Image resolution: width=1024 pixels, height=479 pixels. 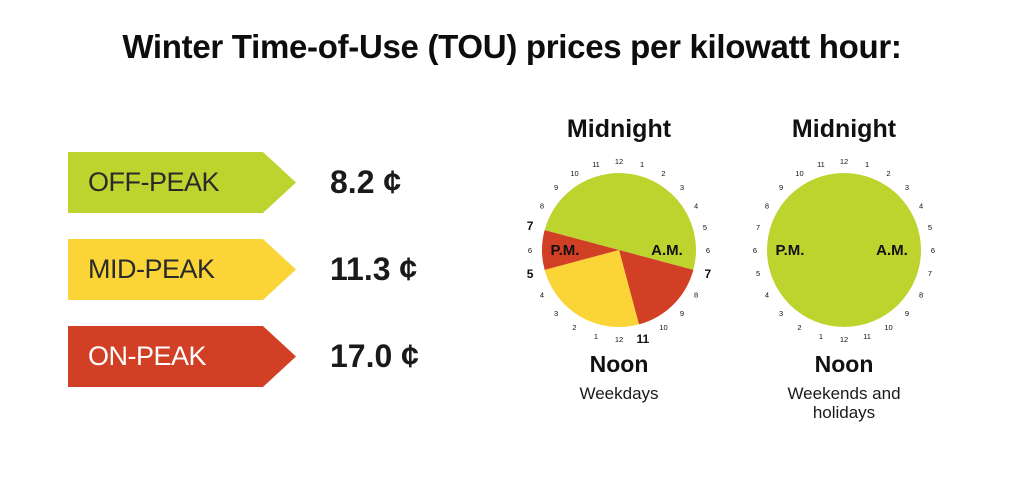 What do you see at coordinates (619, 129) in the screenshot?
I see `weekday-midnight-label: Midnight` at bounding box center [619, 129].